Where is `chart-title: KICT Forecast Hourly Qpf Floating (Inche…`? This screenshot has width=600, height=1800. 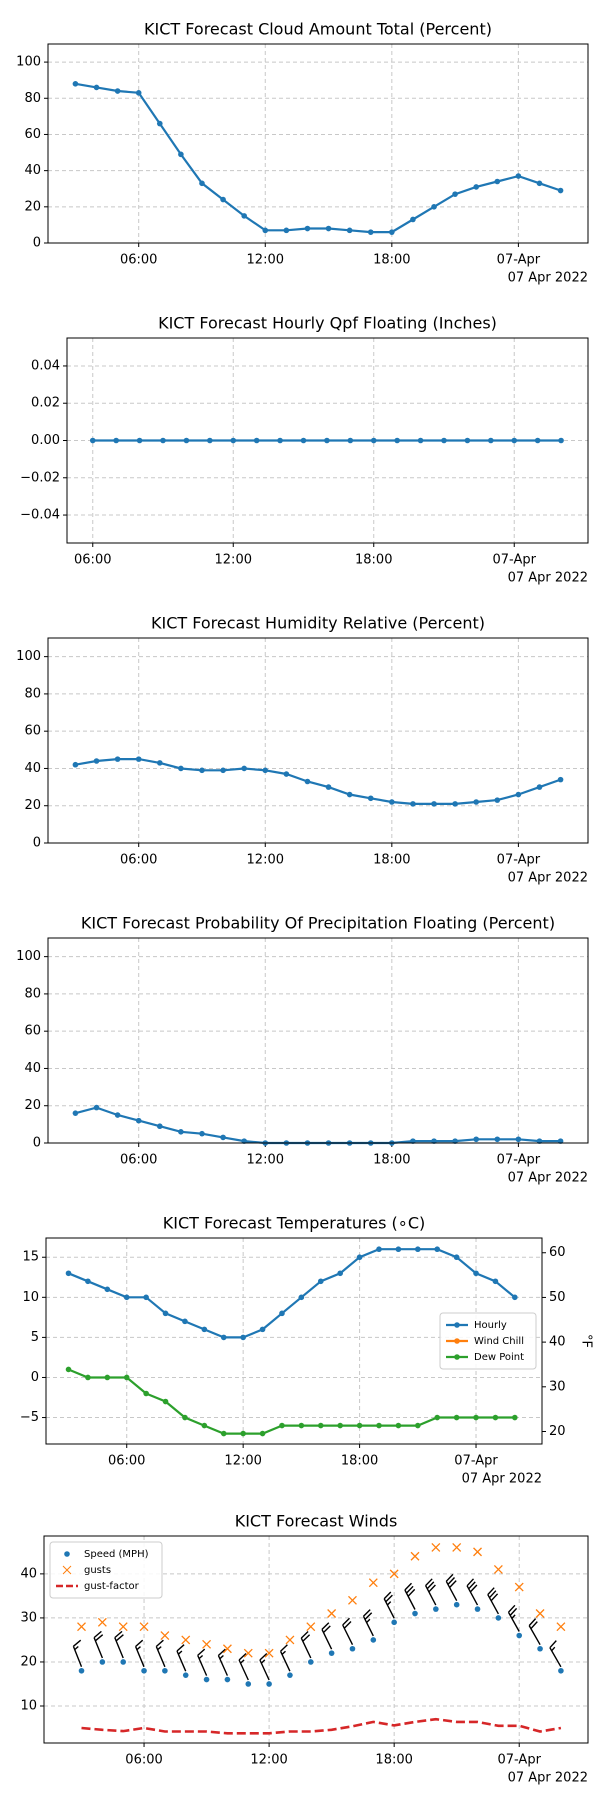 chart-title: KICT Forecast Hourly Qpf Floating (Inche… is located at coordinates (327, 323).